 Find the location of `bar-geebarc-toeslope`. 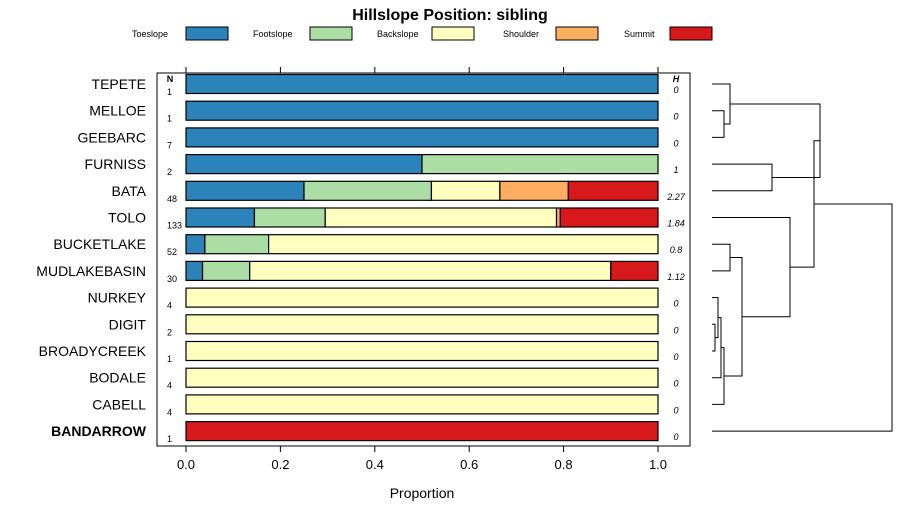

bar-geebarc-toeslope is located at coordinates (422, 137).